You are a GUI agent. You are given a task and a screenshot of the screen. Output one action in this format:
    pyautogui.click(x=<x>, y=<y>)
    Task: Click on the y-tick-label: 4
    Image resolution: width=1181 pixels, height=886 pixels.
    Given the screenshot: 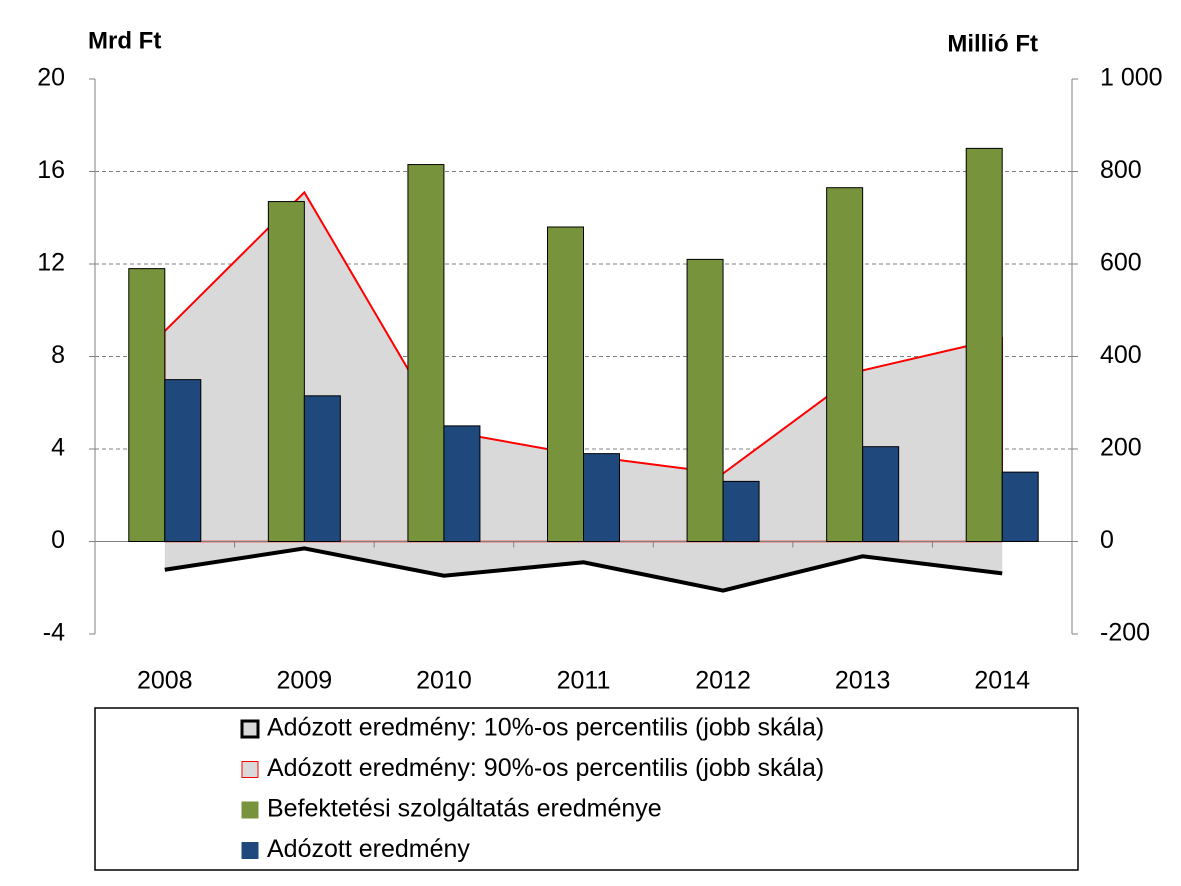 What is the action you would take?
    pyautogui.click(x=58, y=448)
    